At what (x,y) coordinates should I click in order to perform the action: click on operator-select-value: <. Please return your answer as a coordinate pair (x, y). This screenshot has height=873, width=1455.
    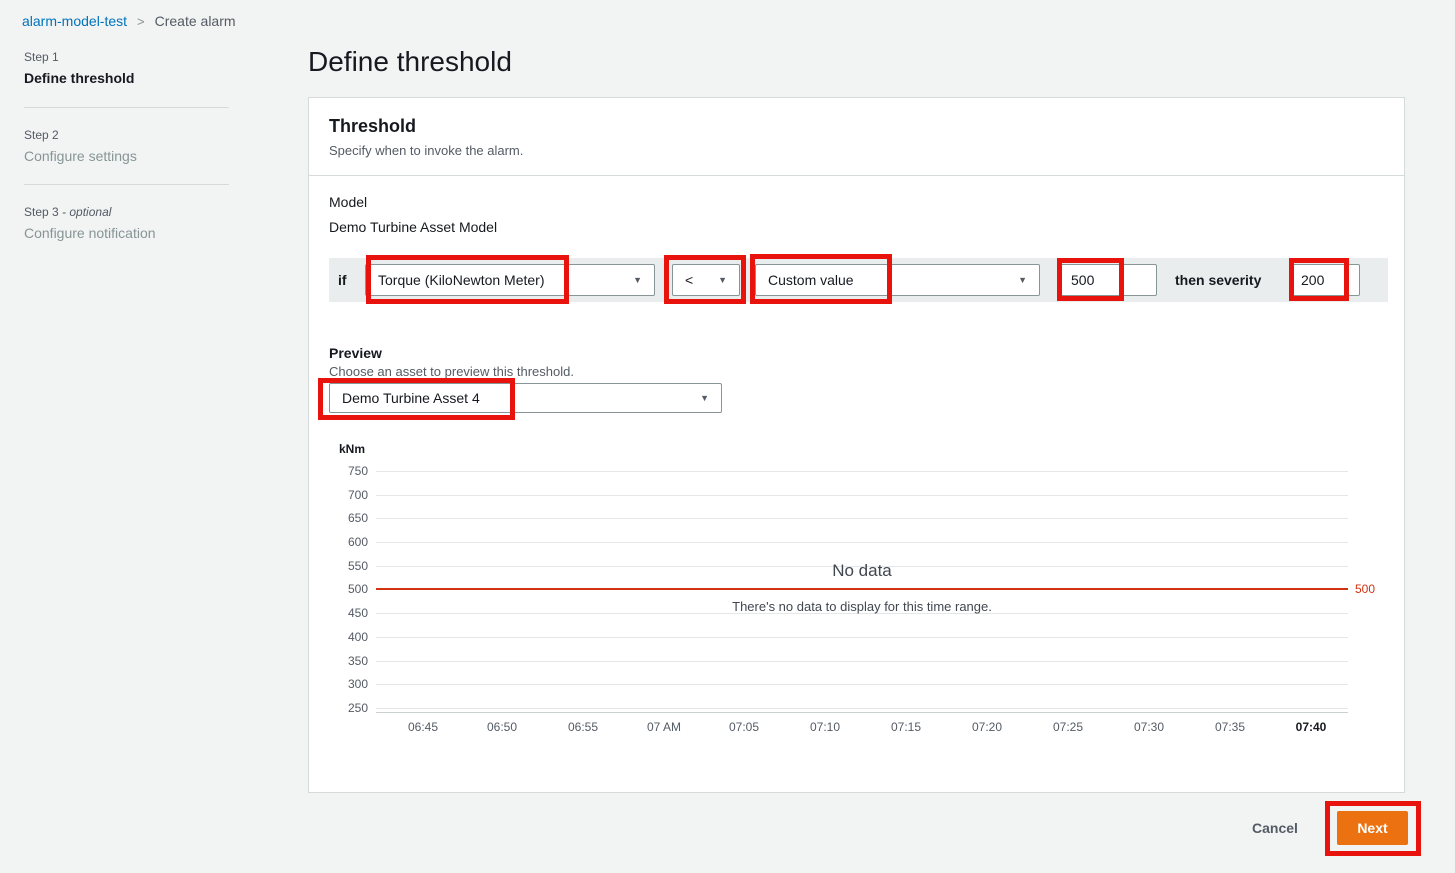
    Looking at the image, I should click on (689, 280).